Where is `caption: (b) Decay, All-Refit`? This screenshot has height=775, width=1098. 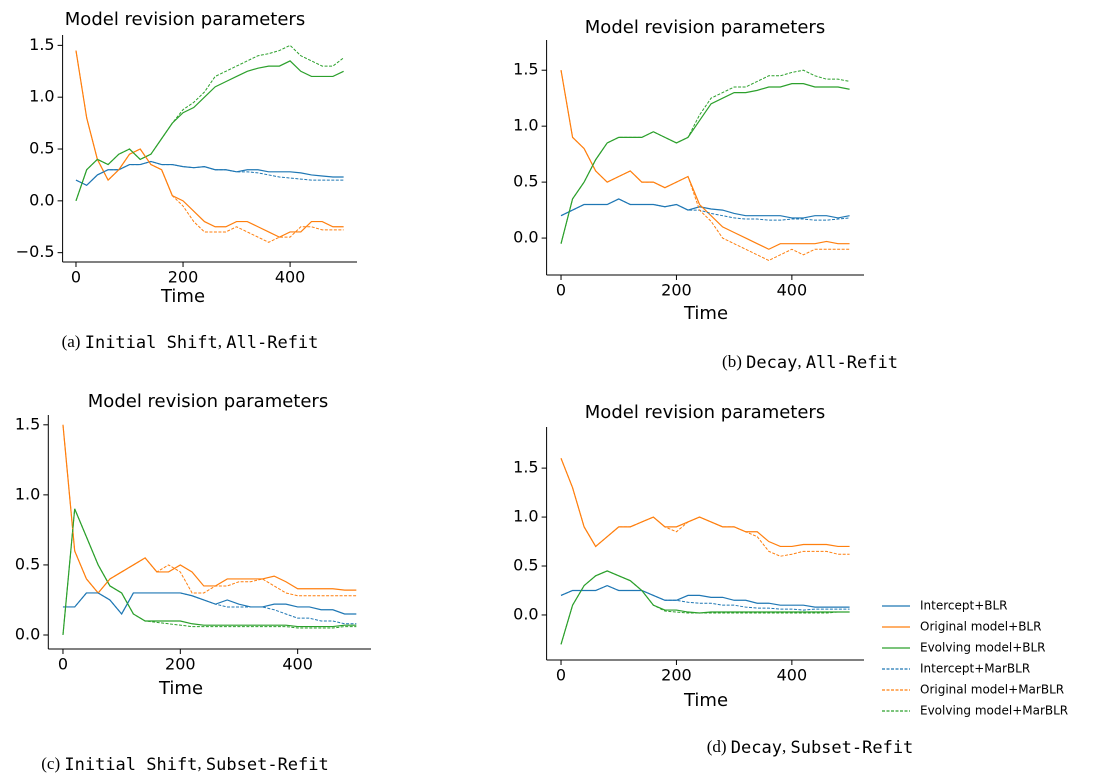 caption: (b) Decay, All-Refit is located at coordinates (810, 362).